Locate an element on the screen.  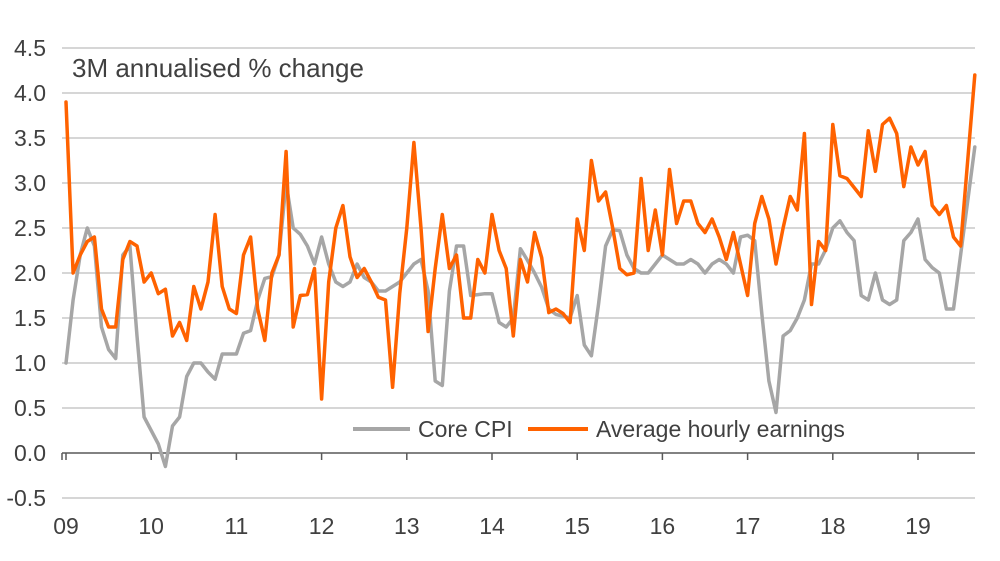
x-tick-label: 14 is located at coordinates (492, 526).